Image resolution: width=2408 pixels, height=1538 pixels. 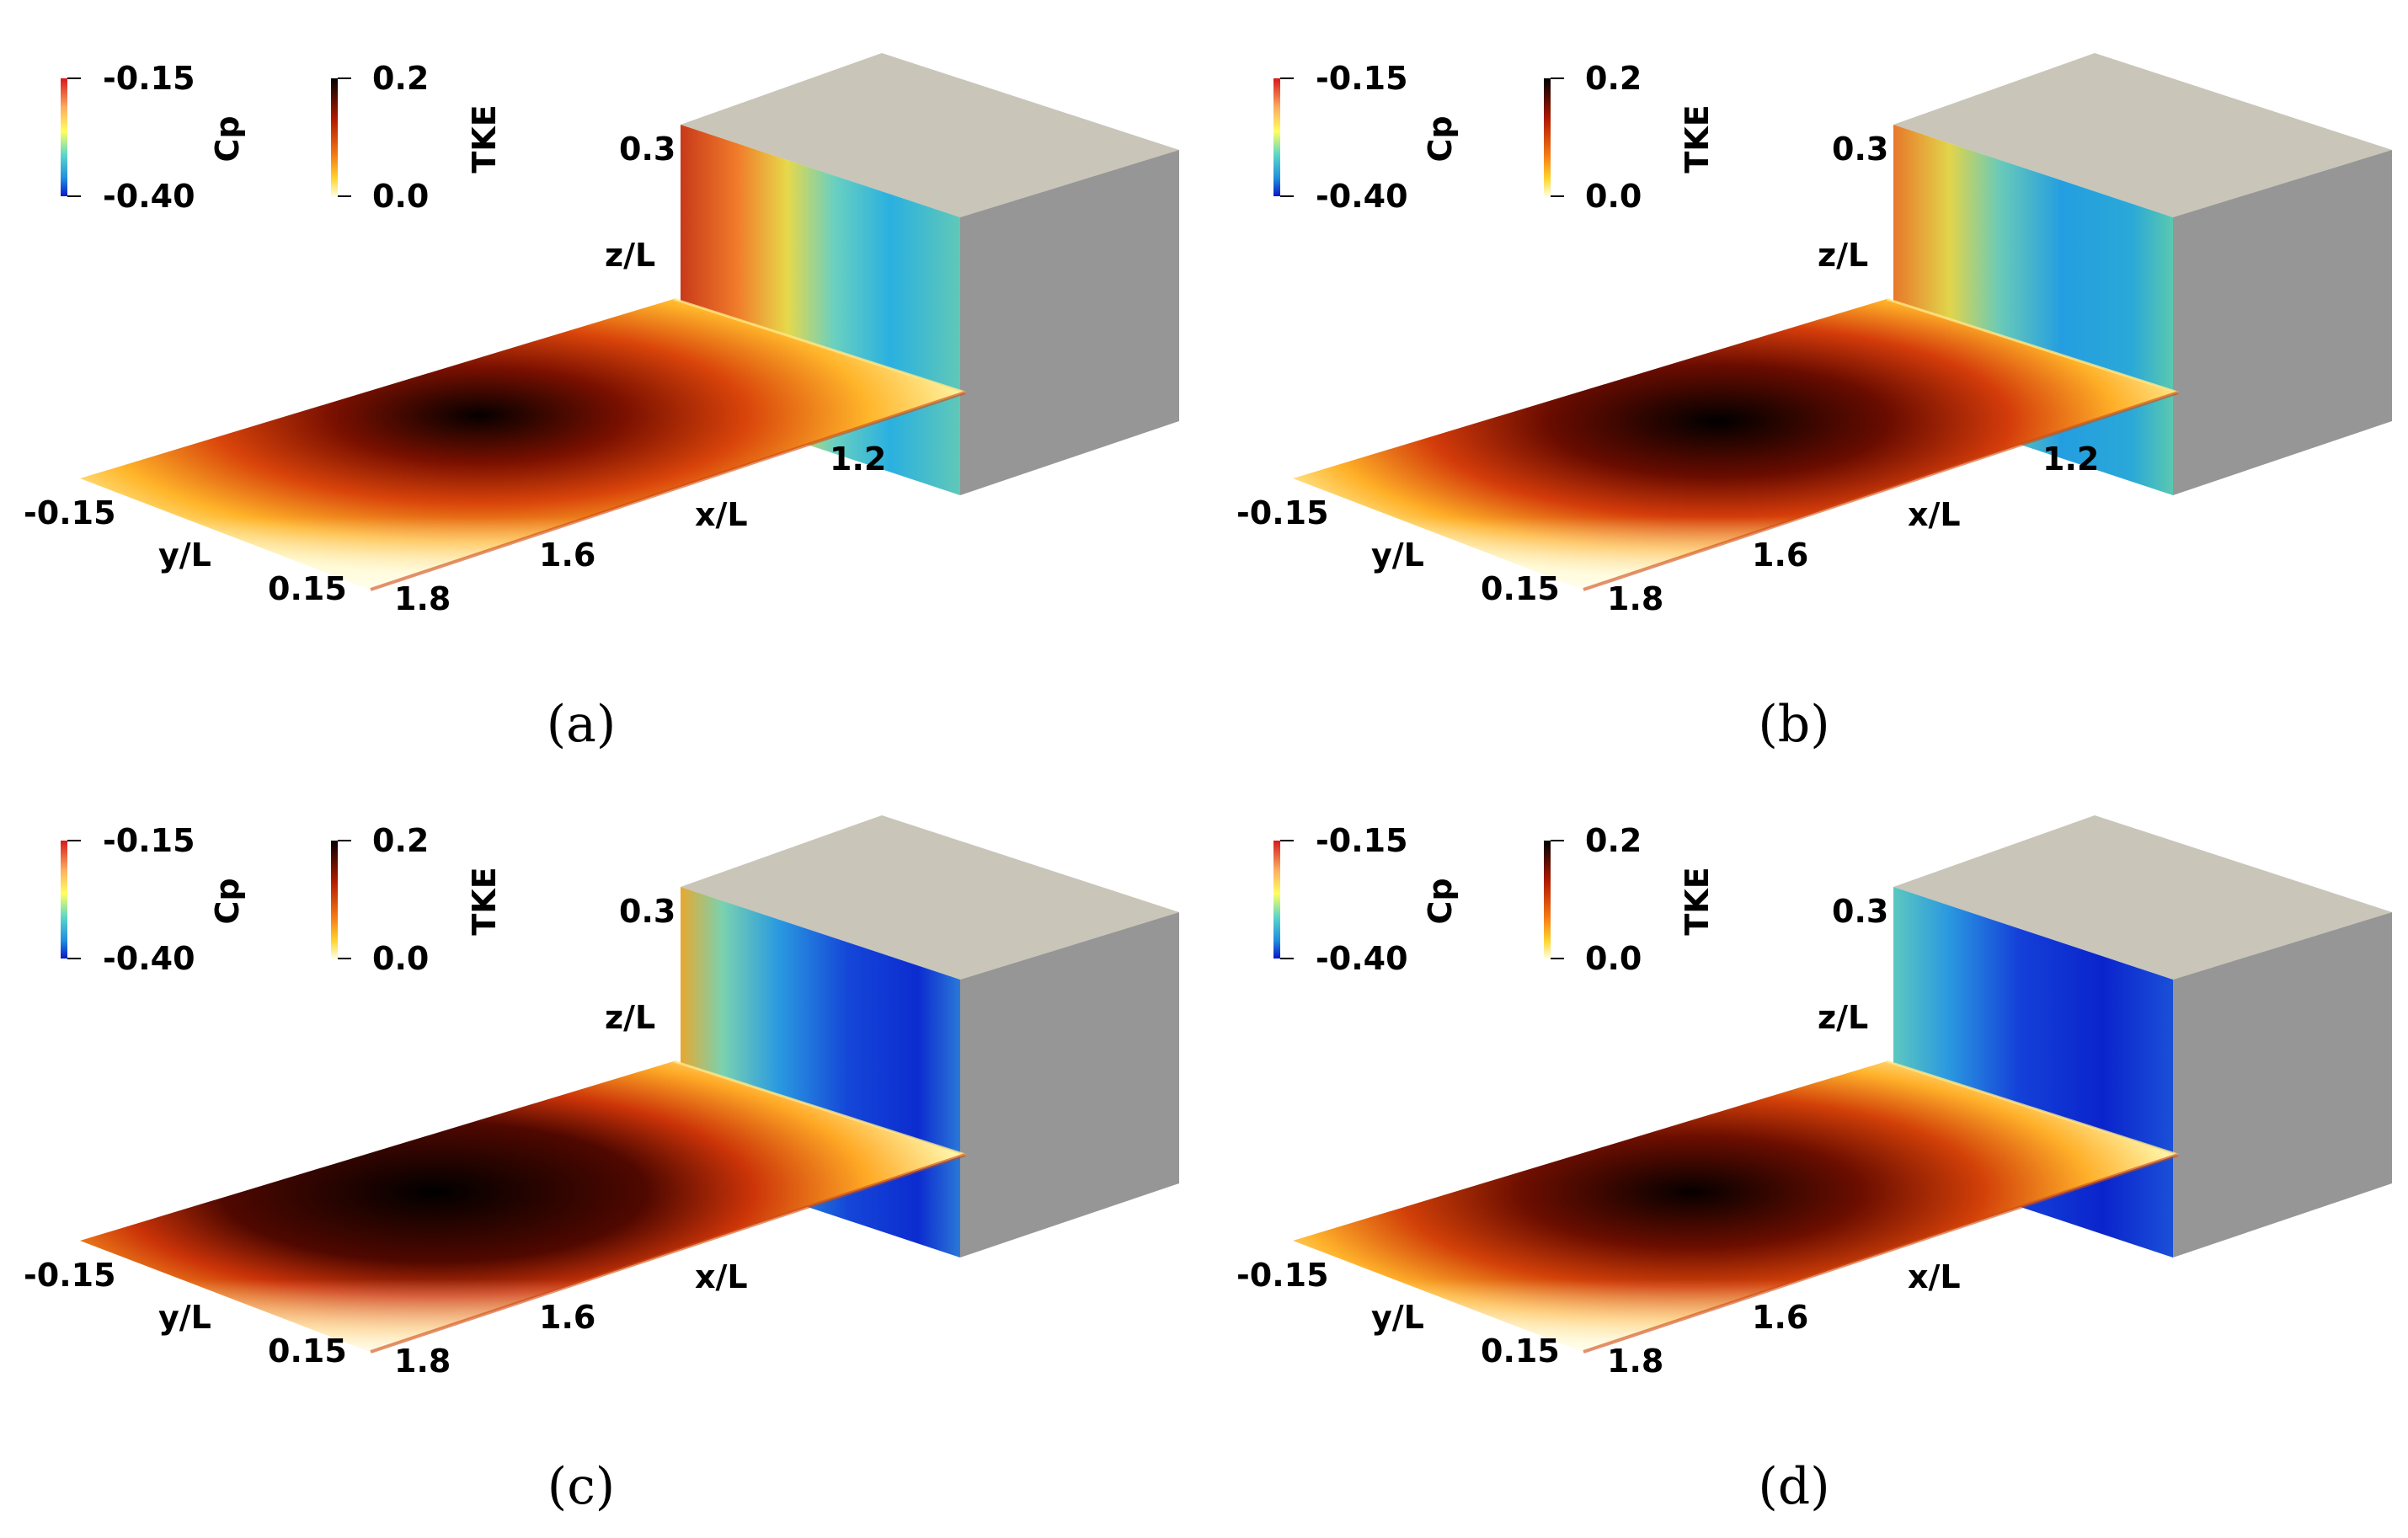 I want to click on panel-caption: (a), so click(x=582, y=724).